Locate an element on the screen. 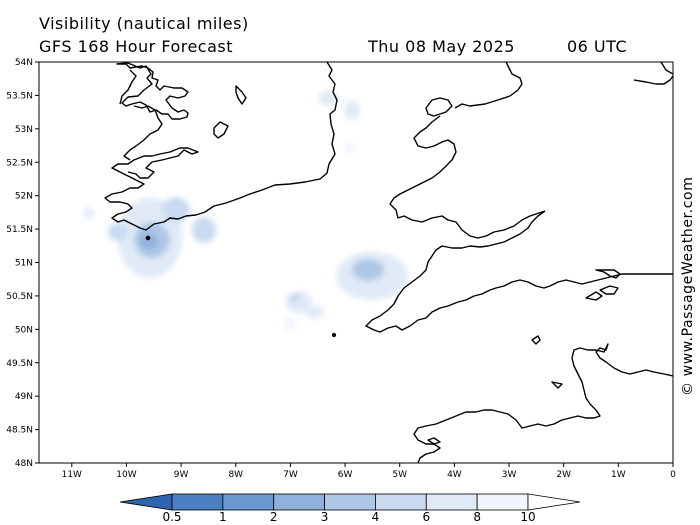  france-coast is located at coordinates (543, 403).